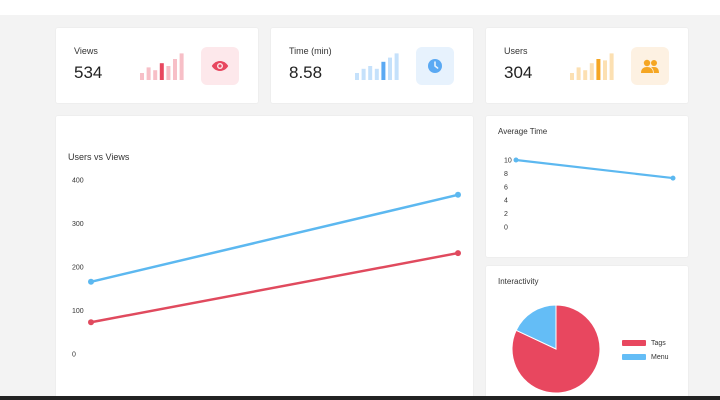 This screenshot has height=400, width=720. Describe the element at coordinates (310, 51) in the screenshot. I see `stat-label: Time (min)` at that location.